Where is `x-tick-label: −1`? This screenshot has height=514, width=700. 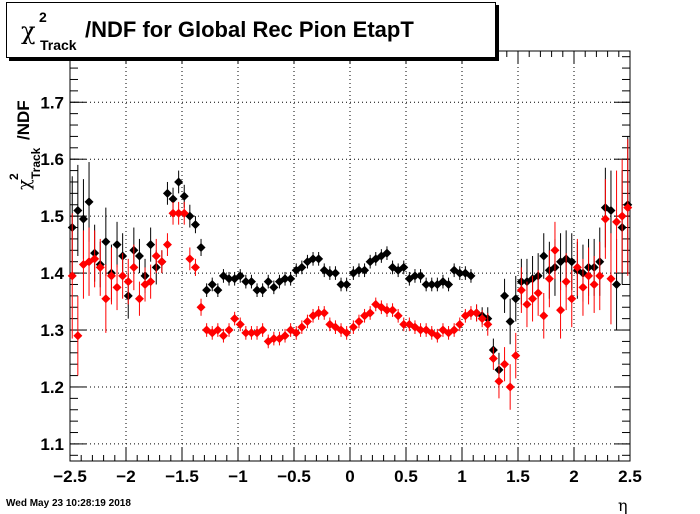
x-tick-label: −1 is located at coordinates (237, 476).